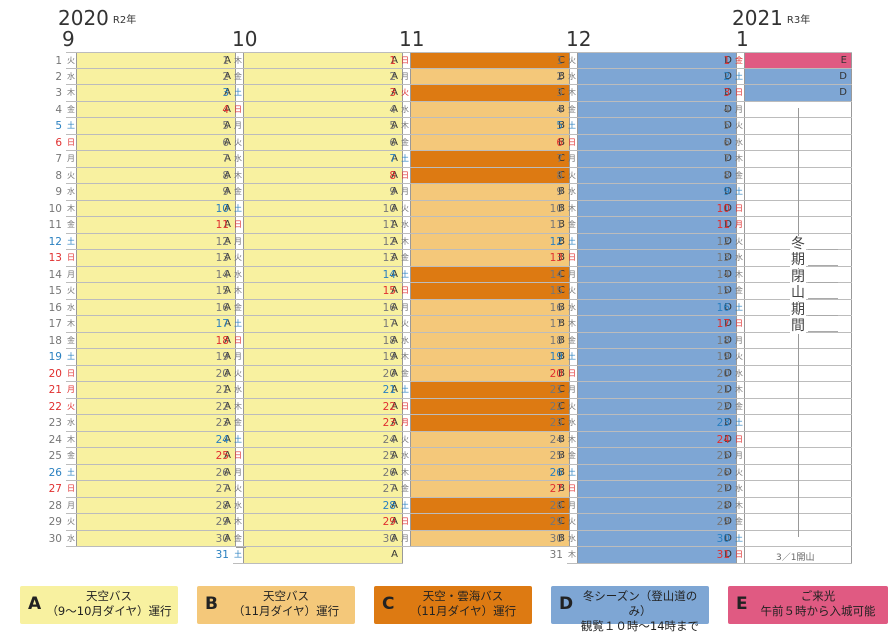 Image resolution: width=894 pixels, height=643 pixels. I want to click on day-row: 24 土 A, so click(309, 439).